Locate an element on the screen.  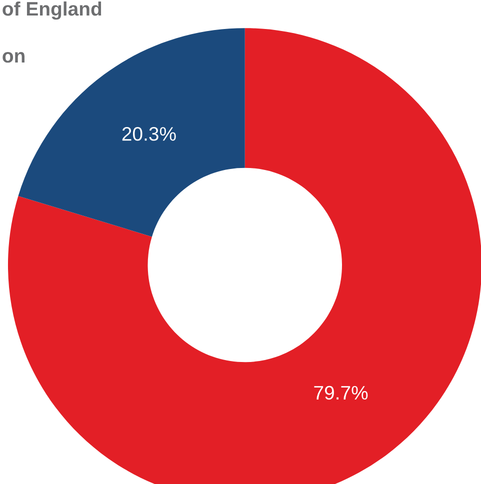
data-label: 20.3% is located at coordinates (149, 134).